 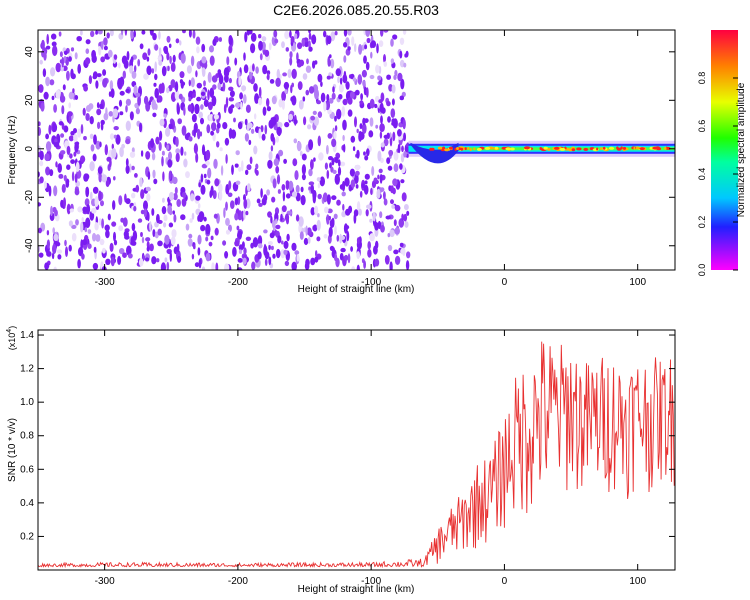 I want to click on spectrogram-ylabel: Frequency (Hz), so click(x=12, y=150).